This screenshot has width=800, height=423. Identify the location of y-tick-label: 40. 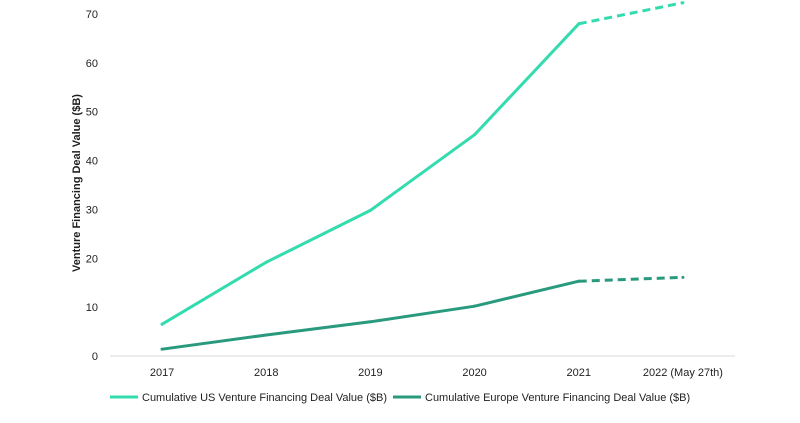
(92, 162).